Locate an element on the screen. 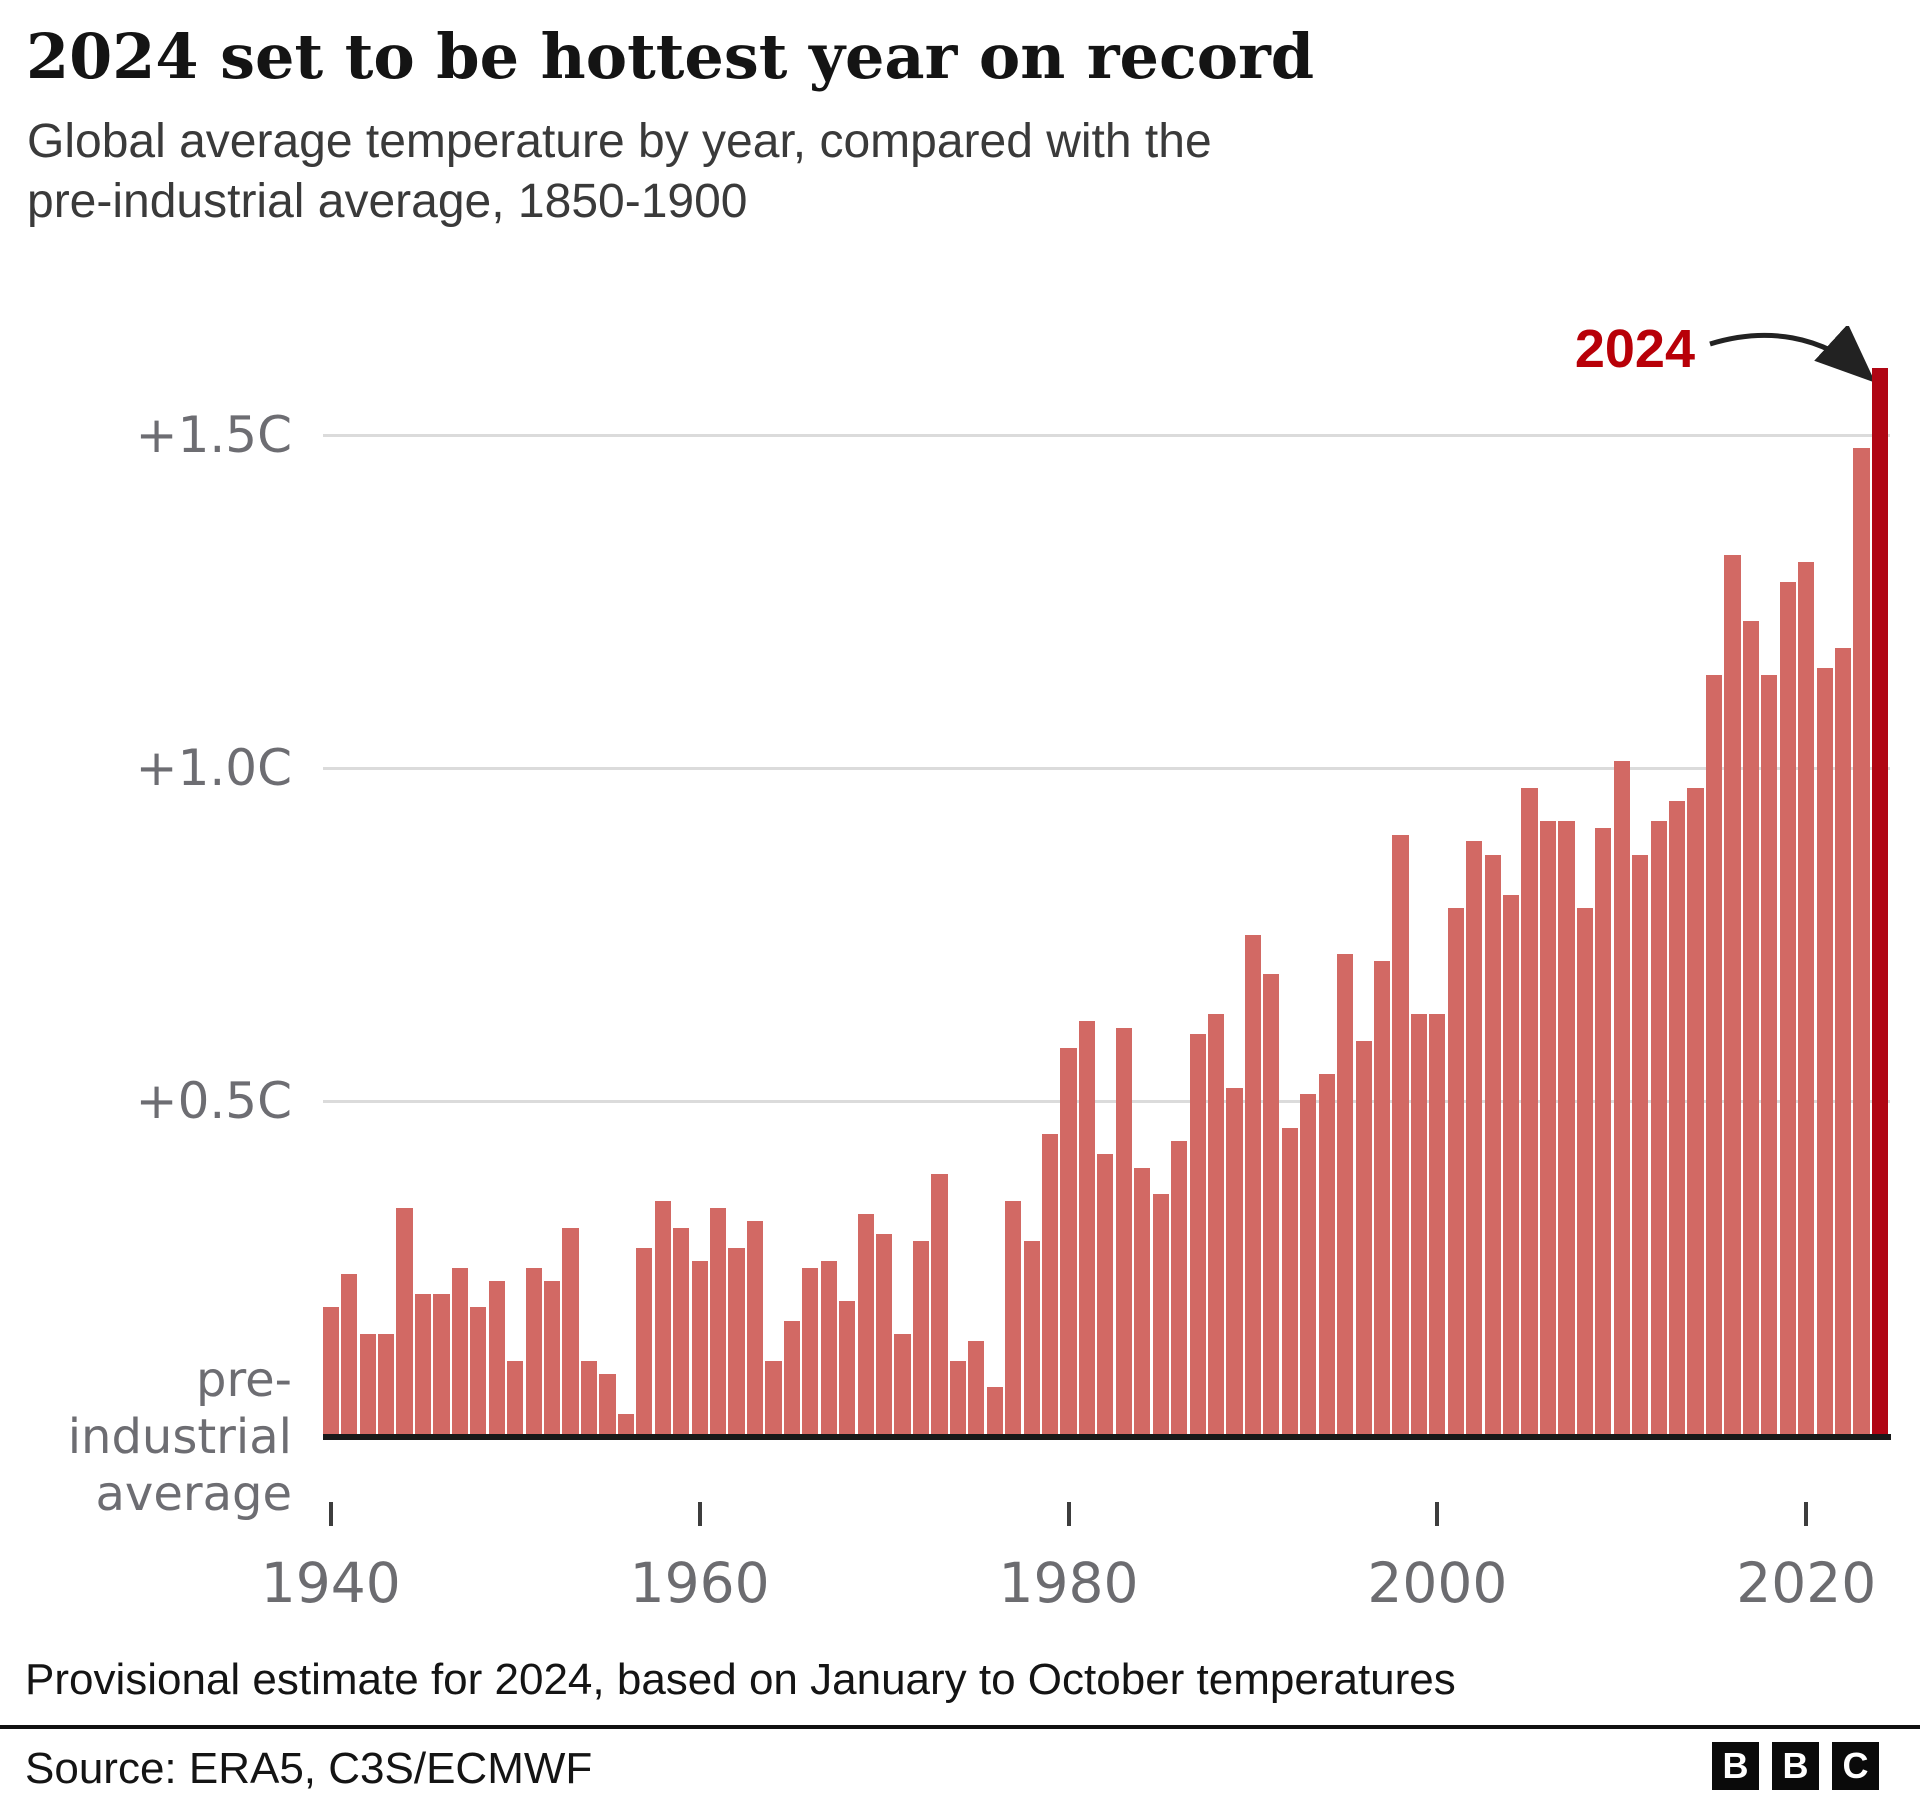 The height and width of the screenshot is (1800, 1920). bar-1981 is located at coordinates (1087, 1227).